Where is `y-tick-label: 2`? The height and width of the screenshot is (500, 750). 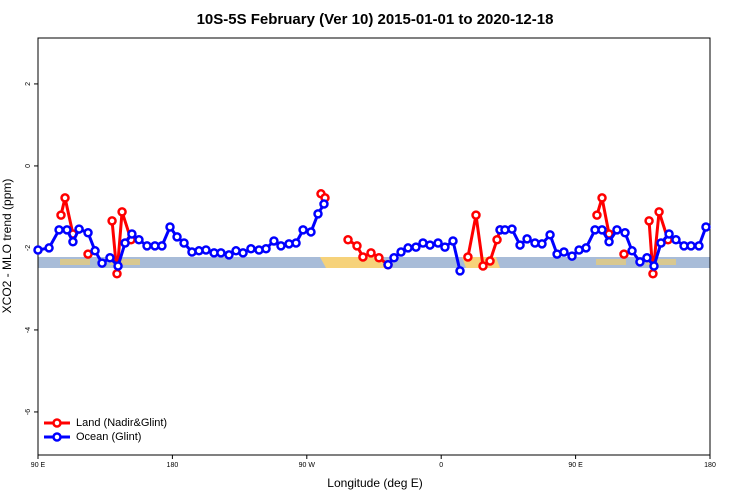 y-tick-label: 2 is located at coordinates (28, 84).